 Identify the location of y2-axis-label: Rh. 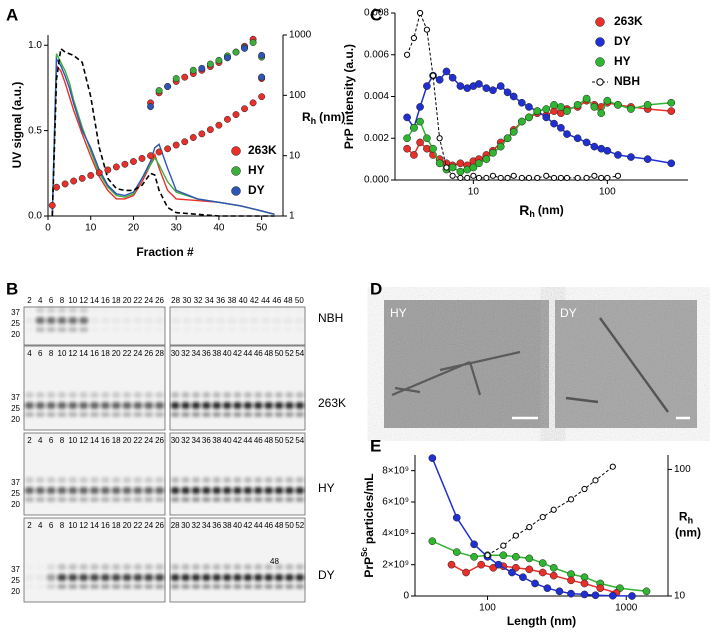
(686, 518).